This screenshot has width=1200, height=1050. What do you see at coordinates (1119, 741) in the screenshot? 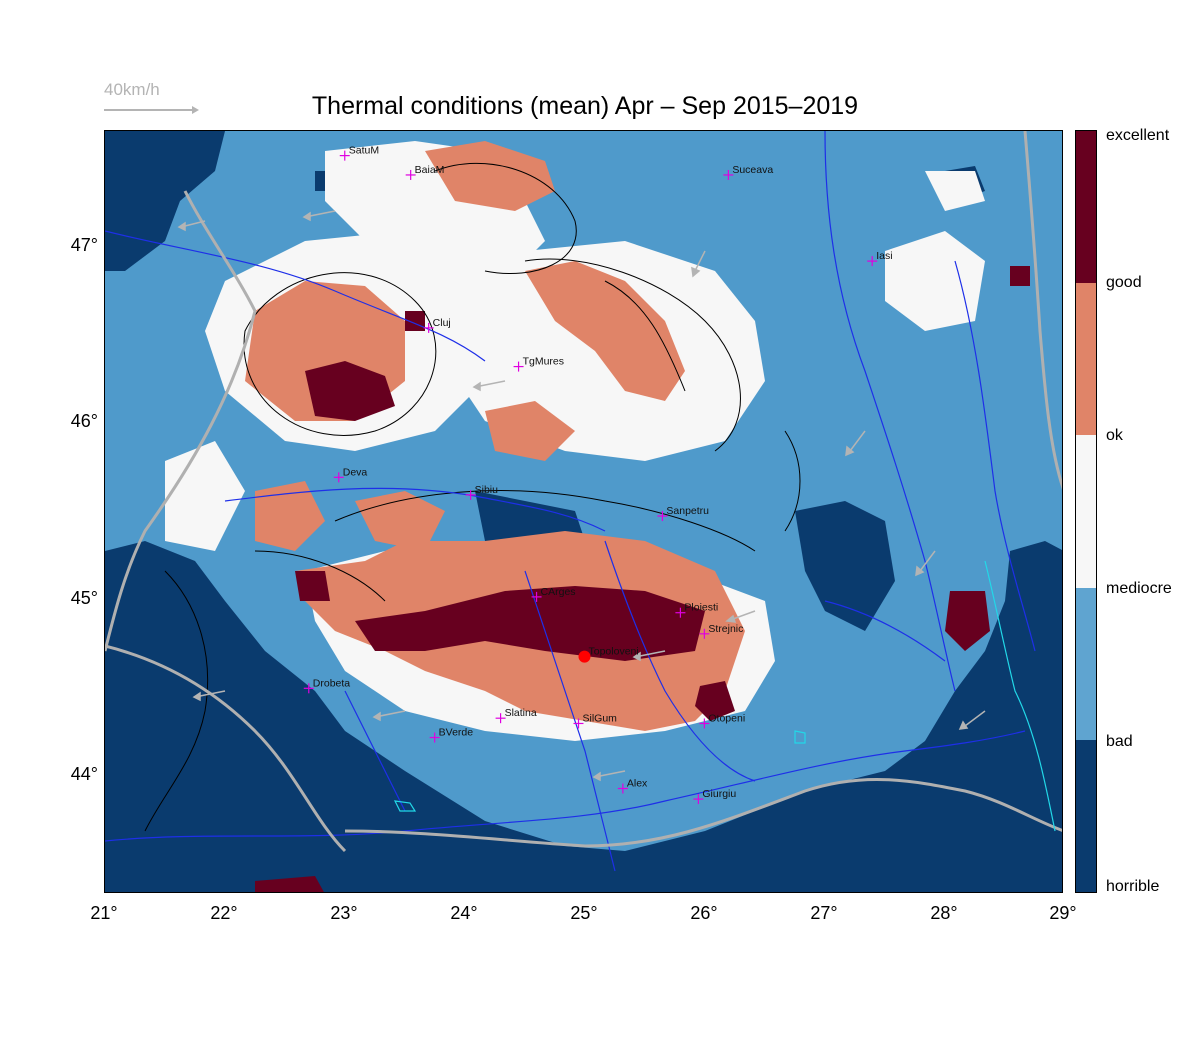
I see `colorbar-label-bad: bad` at bounding box center [1119, 741].